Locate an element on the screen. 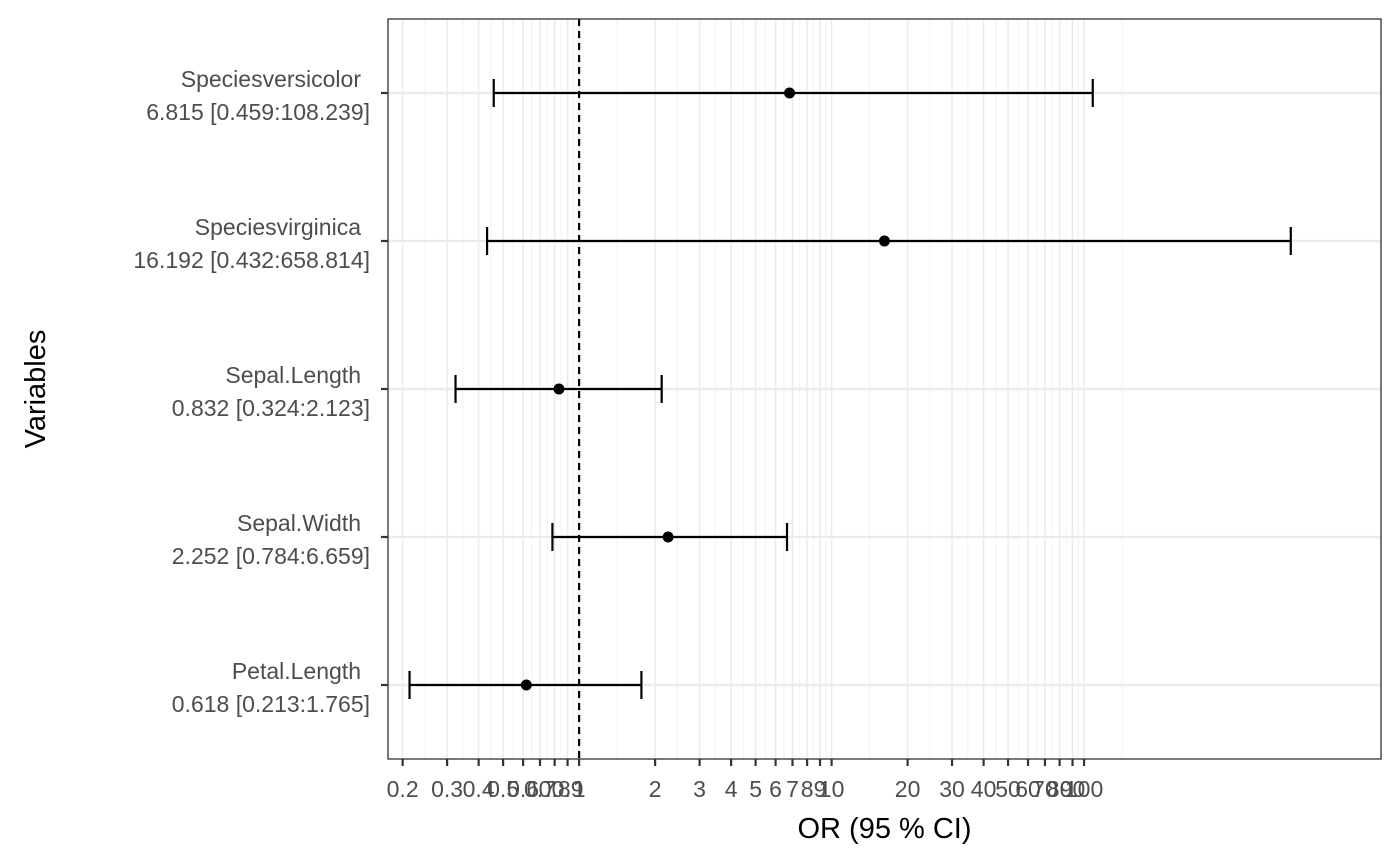  y-tick-label-variable: Petal.Length is located at coordinates (296, 671).